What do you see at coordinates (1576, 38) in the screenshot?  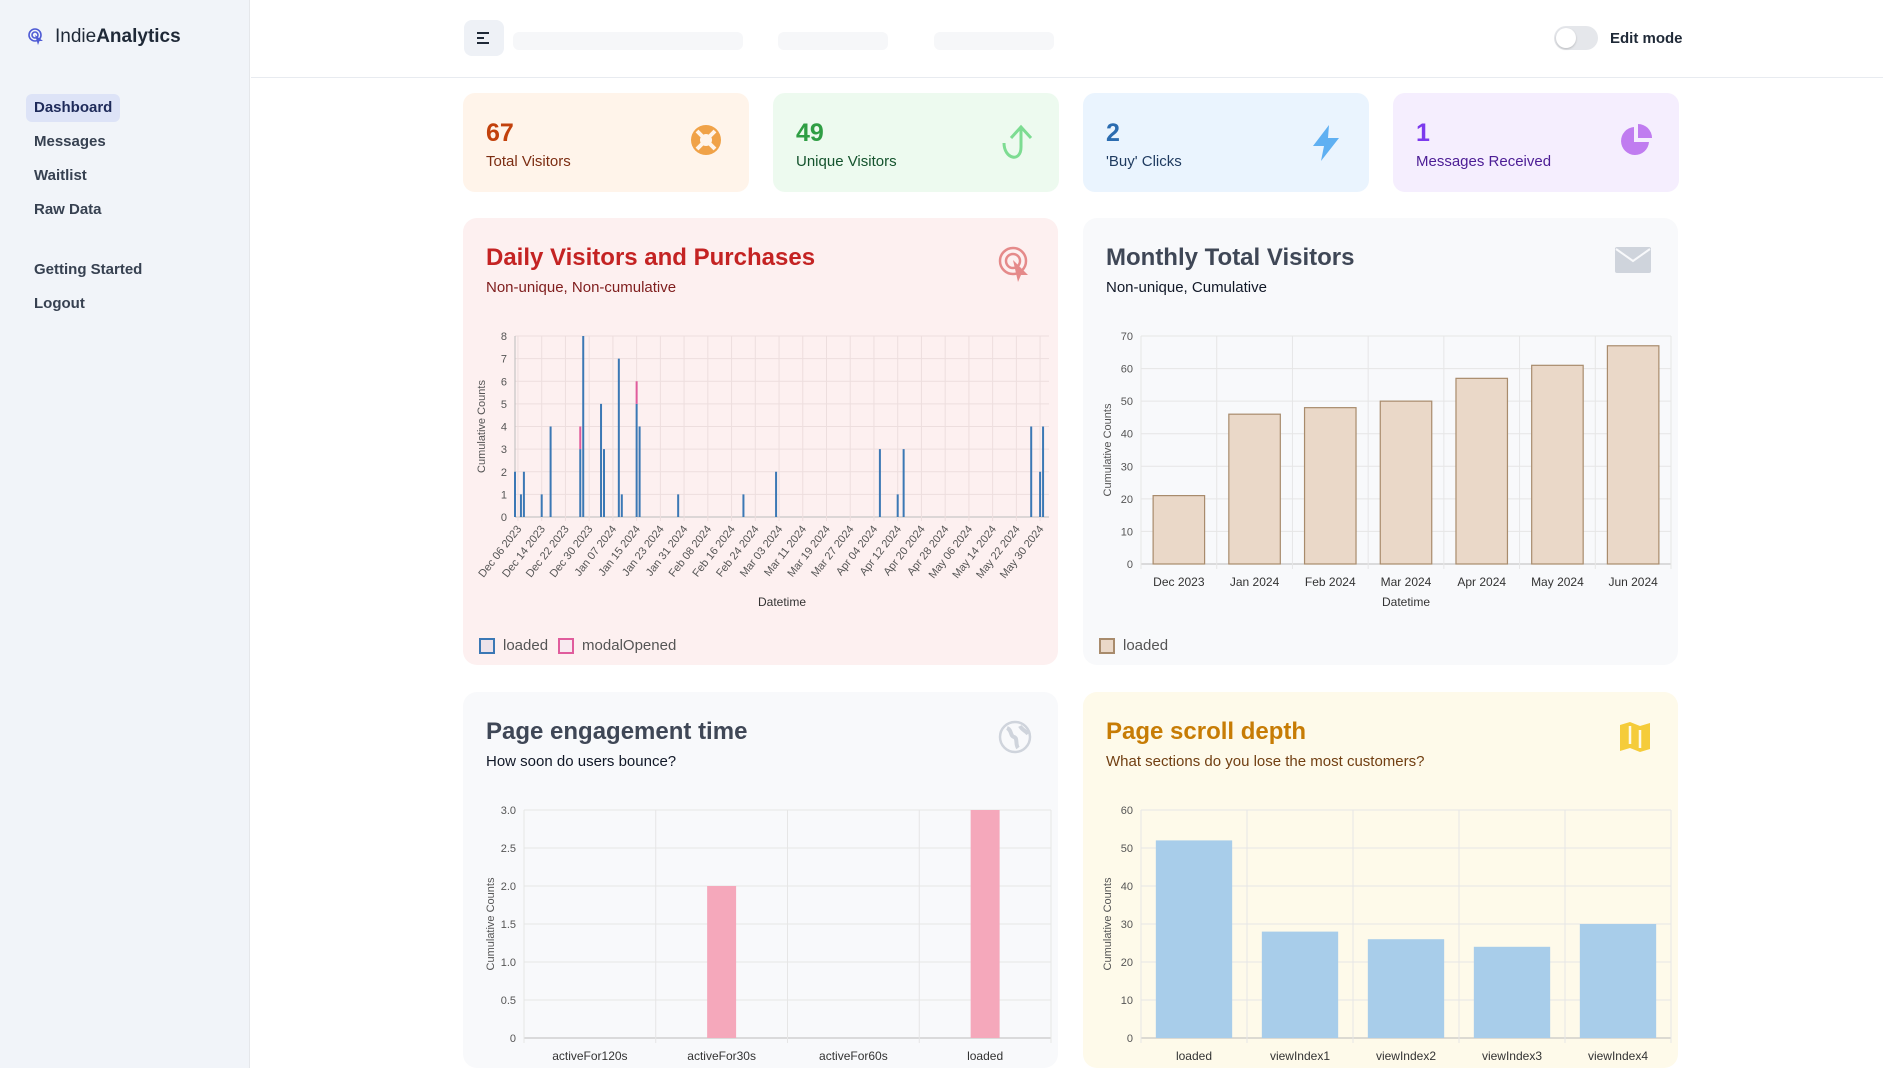 I see `edit-mode-toggle` at bounding box center [1576, 38].